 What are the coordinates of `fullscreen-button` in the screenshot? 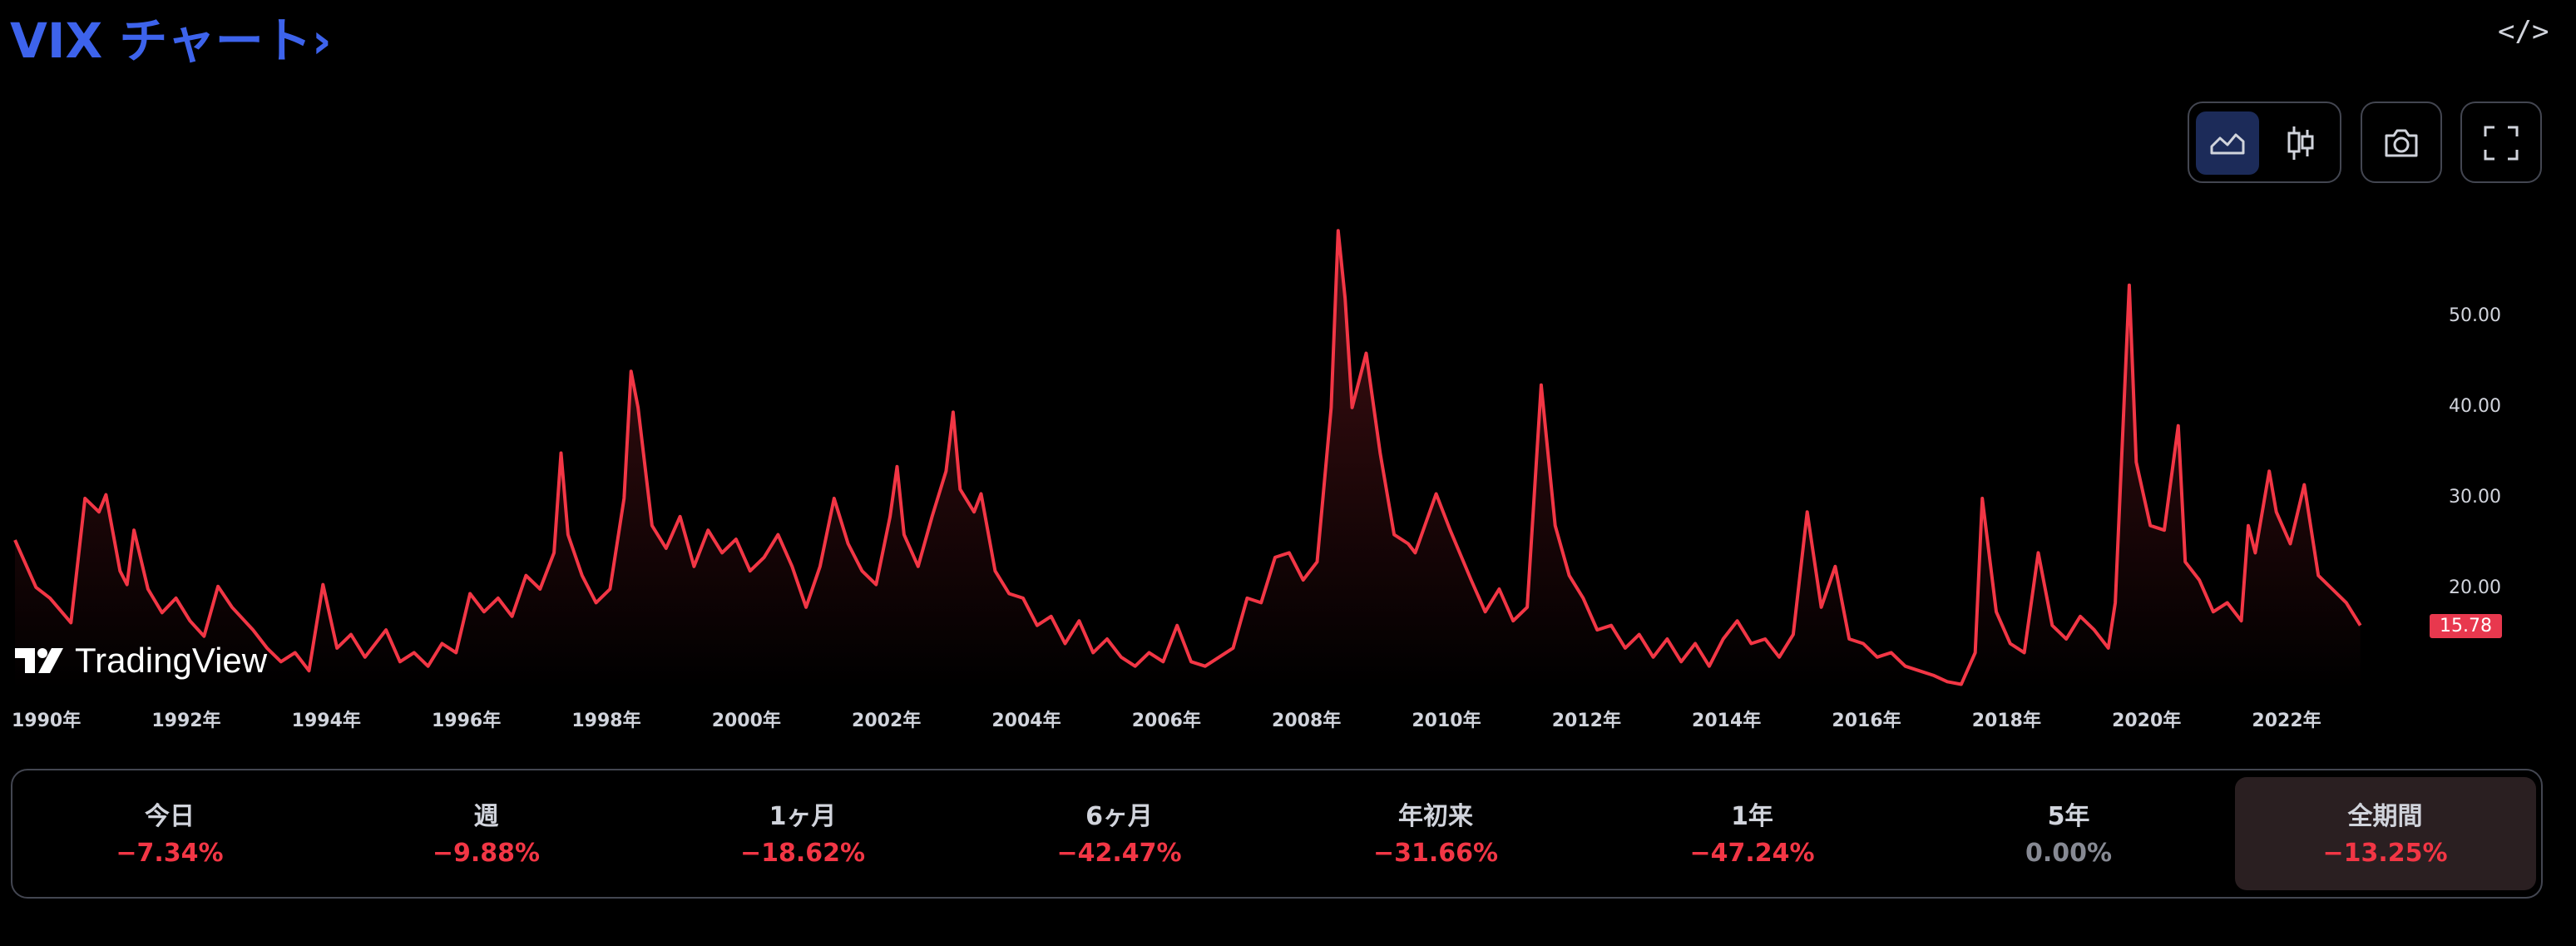 It's located at (2501, 143).